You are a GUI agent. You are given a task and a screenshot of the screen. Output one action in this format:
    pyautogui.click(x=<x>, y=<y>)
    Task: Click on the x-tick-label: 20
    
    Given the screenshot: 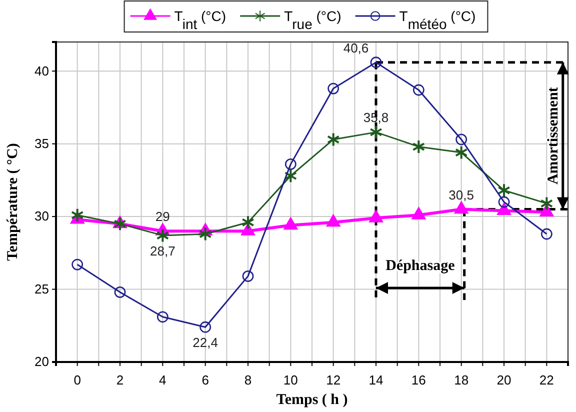 What is the action you would take?
    pyautogui.click(x=504, y=380)
    